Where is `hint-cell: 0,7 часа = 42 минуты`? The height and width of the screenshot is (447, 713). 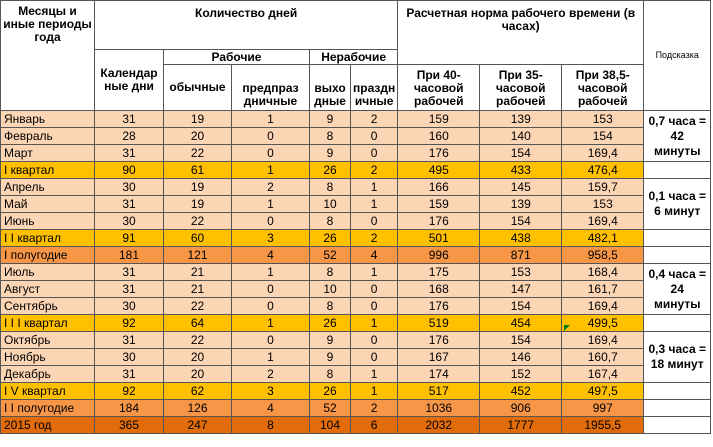 hint-cell: 0,7 часа = 42 минуты is located at coordinates (677, 136).